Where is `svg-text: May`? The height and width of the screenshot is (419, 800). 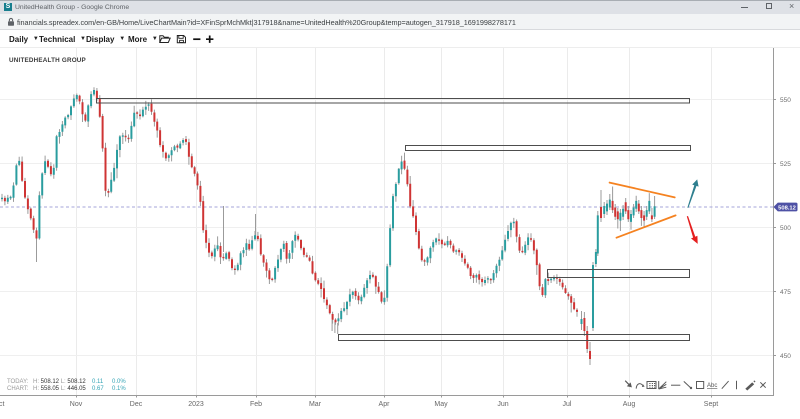
svg-text: May is located at coordinates (441, 404).